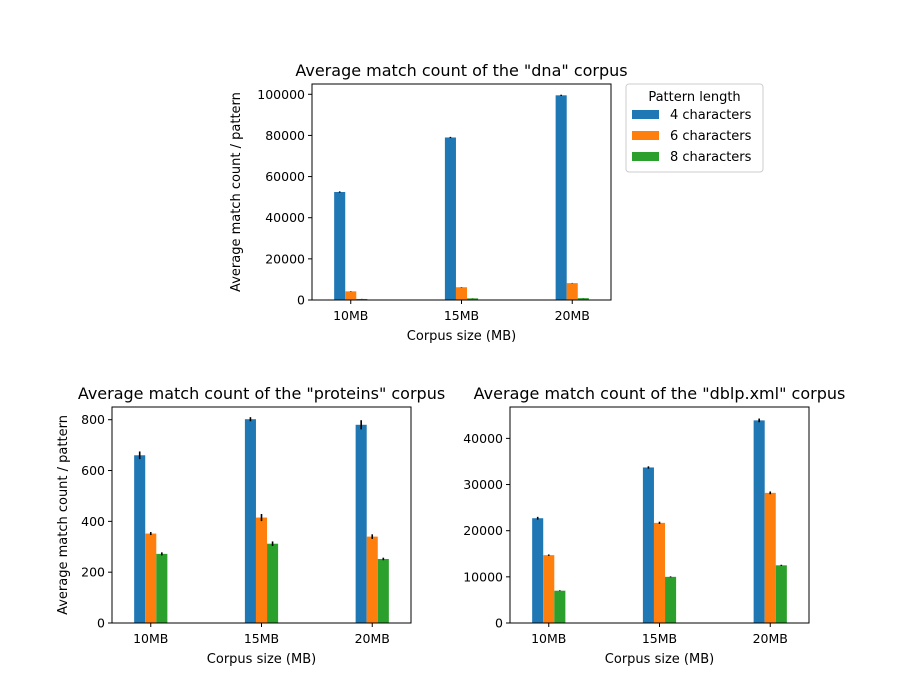  What do you see at coordinates (483, 530) in the screenshot?
I see `y-tick-label-2-2: 20000` at bounding box center [483, 530].